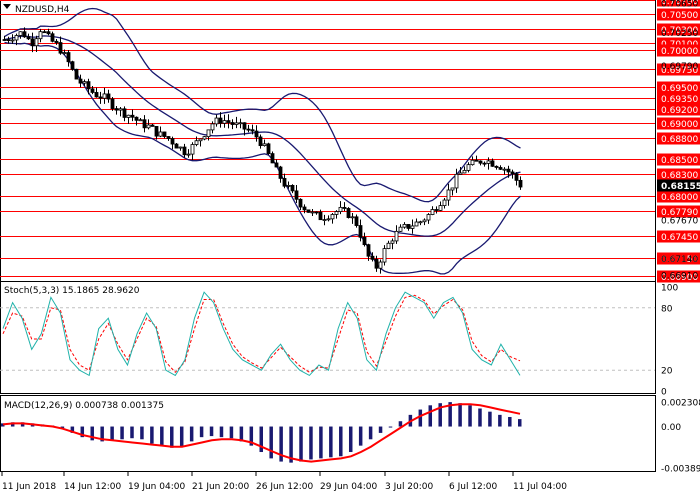 Image resolution: width=700 pixels, height=496 pixels. Describe the element at coordinates (679, 176) in the screenshot. I see `level-label: 0.68300` at that location.